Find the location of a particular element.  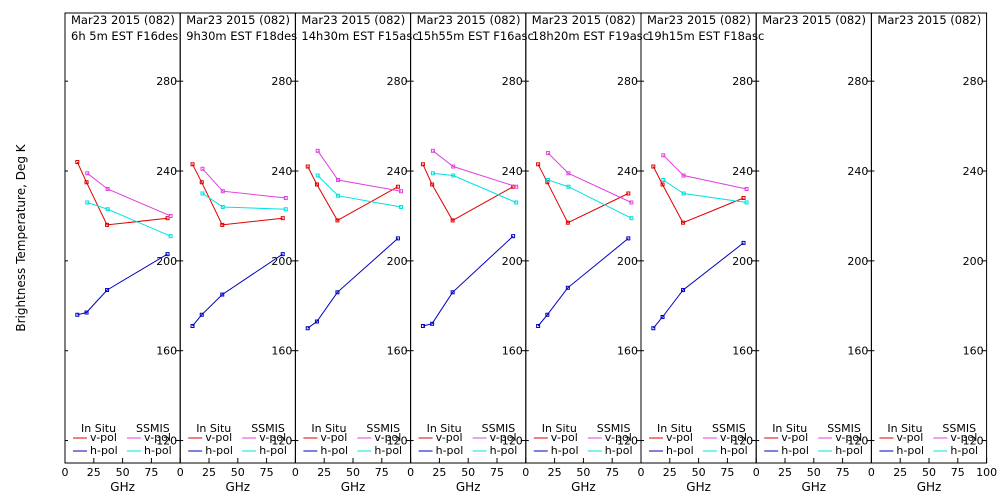

y-axis-label: Brightness Temperature, Deg K is located at coordinates (21, 237).